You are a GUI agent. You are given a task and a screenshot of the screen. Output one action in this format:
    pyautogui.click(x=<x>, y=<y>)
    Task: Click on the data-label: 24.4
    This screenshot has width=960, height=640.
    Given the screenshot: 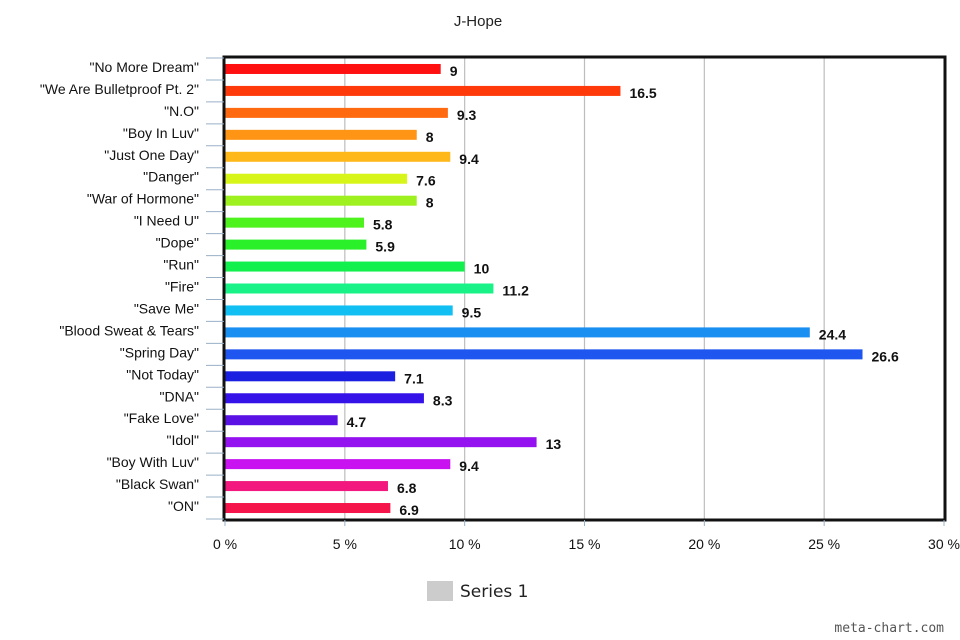 What is the action you would take?
    pyautogui.click(x=832, y=334)
    